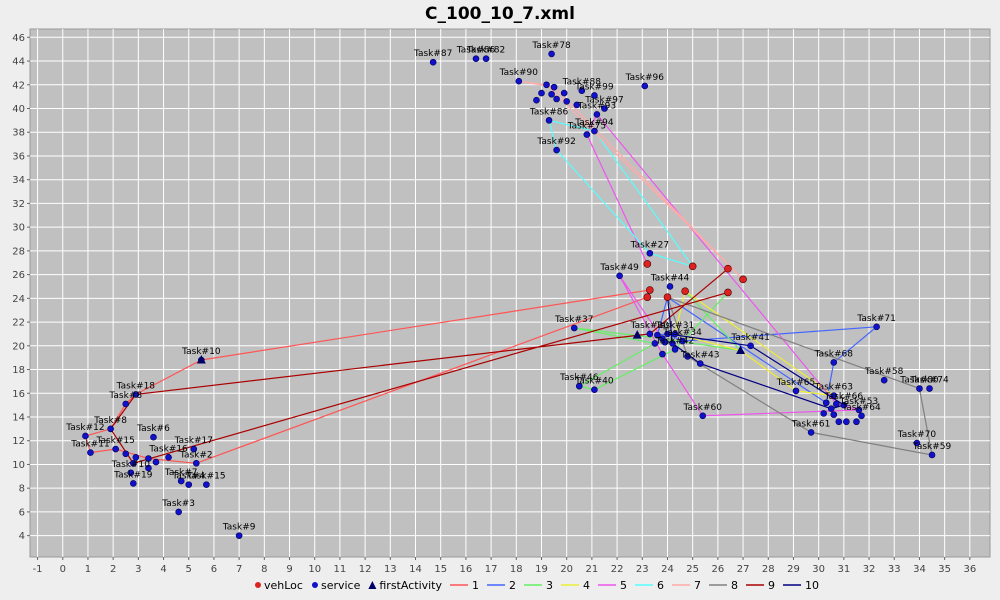 The width and height of the screenshot is (1000, 600). I want to click on service-point-label: Task#15, so click(205, 477).